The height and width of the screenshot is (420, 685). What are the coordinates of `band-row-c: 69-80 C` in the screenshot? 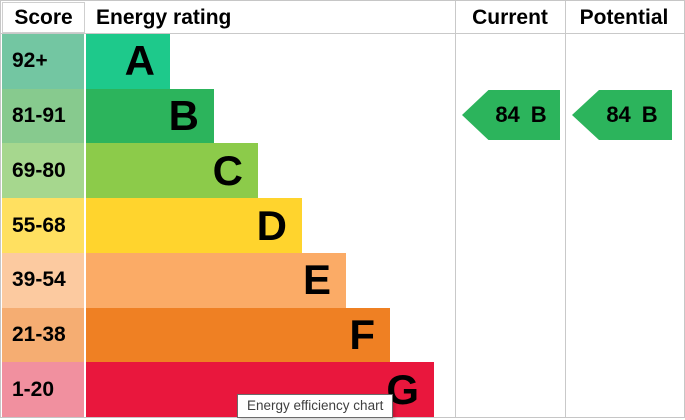 It's located at (228, 171).